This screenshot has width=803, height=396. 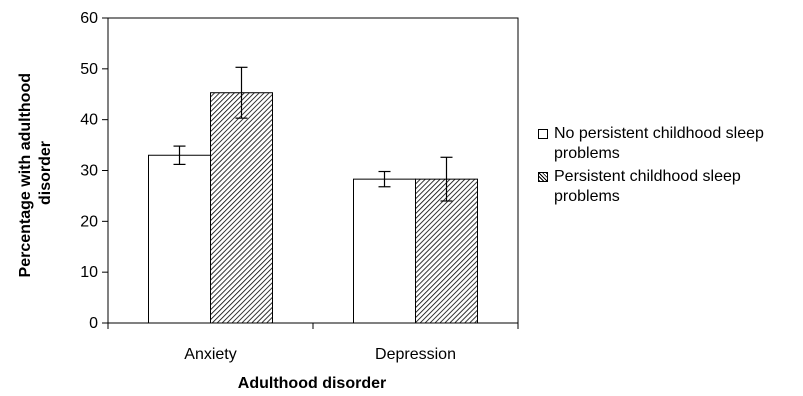 What do you see at coordinates (210, 354) in the screenshot?
I see `x-tick-label: Anxiety` at bounding box center [210, 354].